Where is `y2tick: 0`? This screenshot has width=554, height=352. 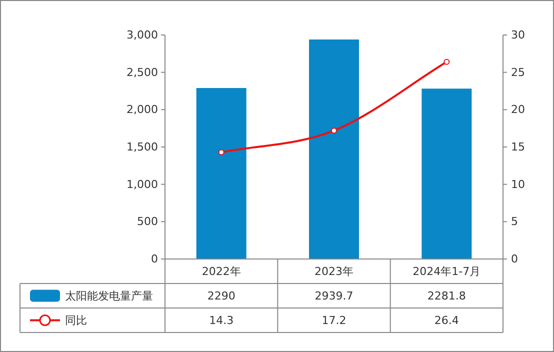
y2tick: 0 is located at coordinates (514, 259).